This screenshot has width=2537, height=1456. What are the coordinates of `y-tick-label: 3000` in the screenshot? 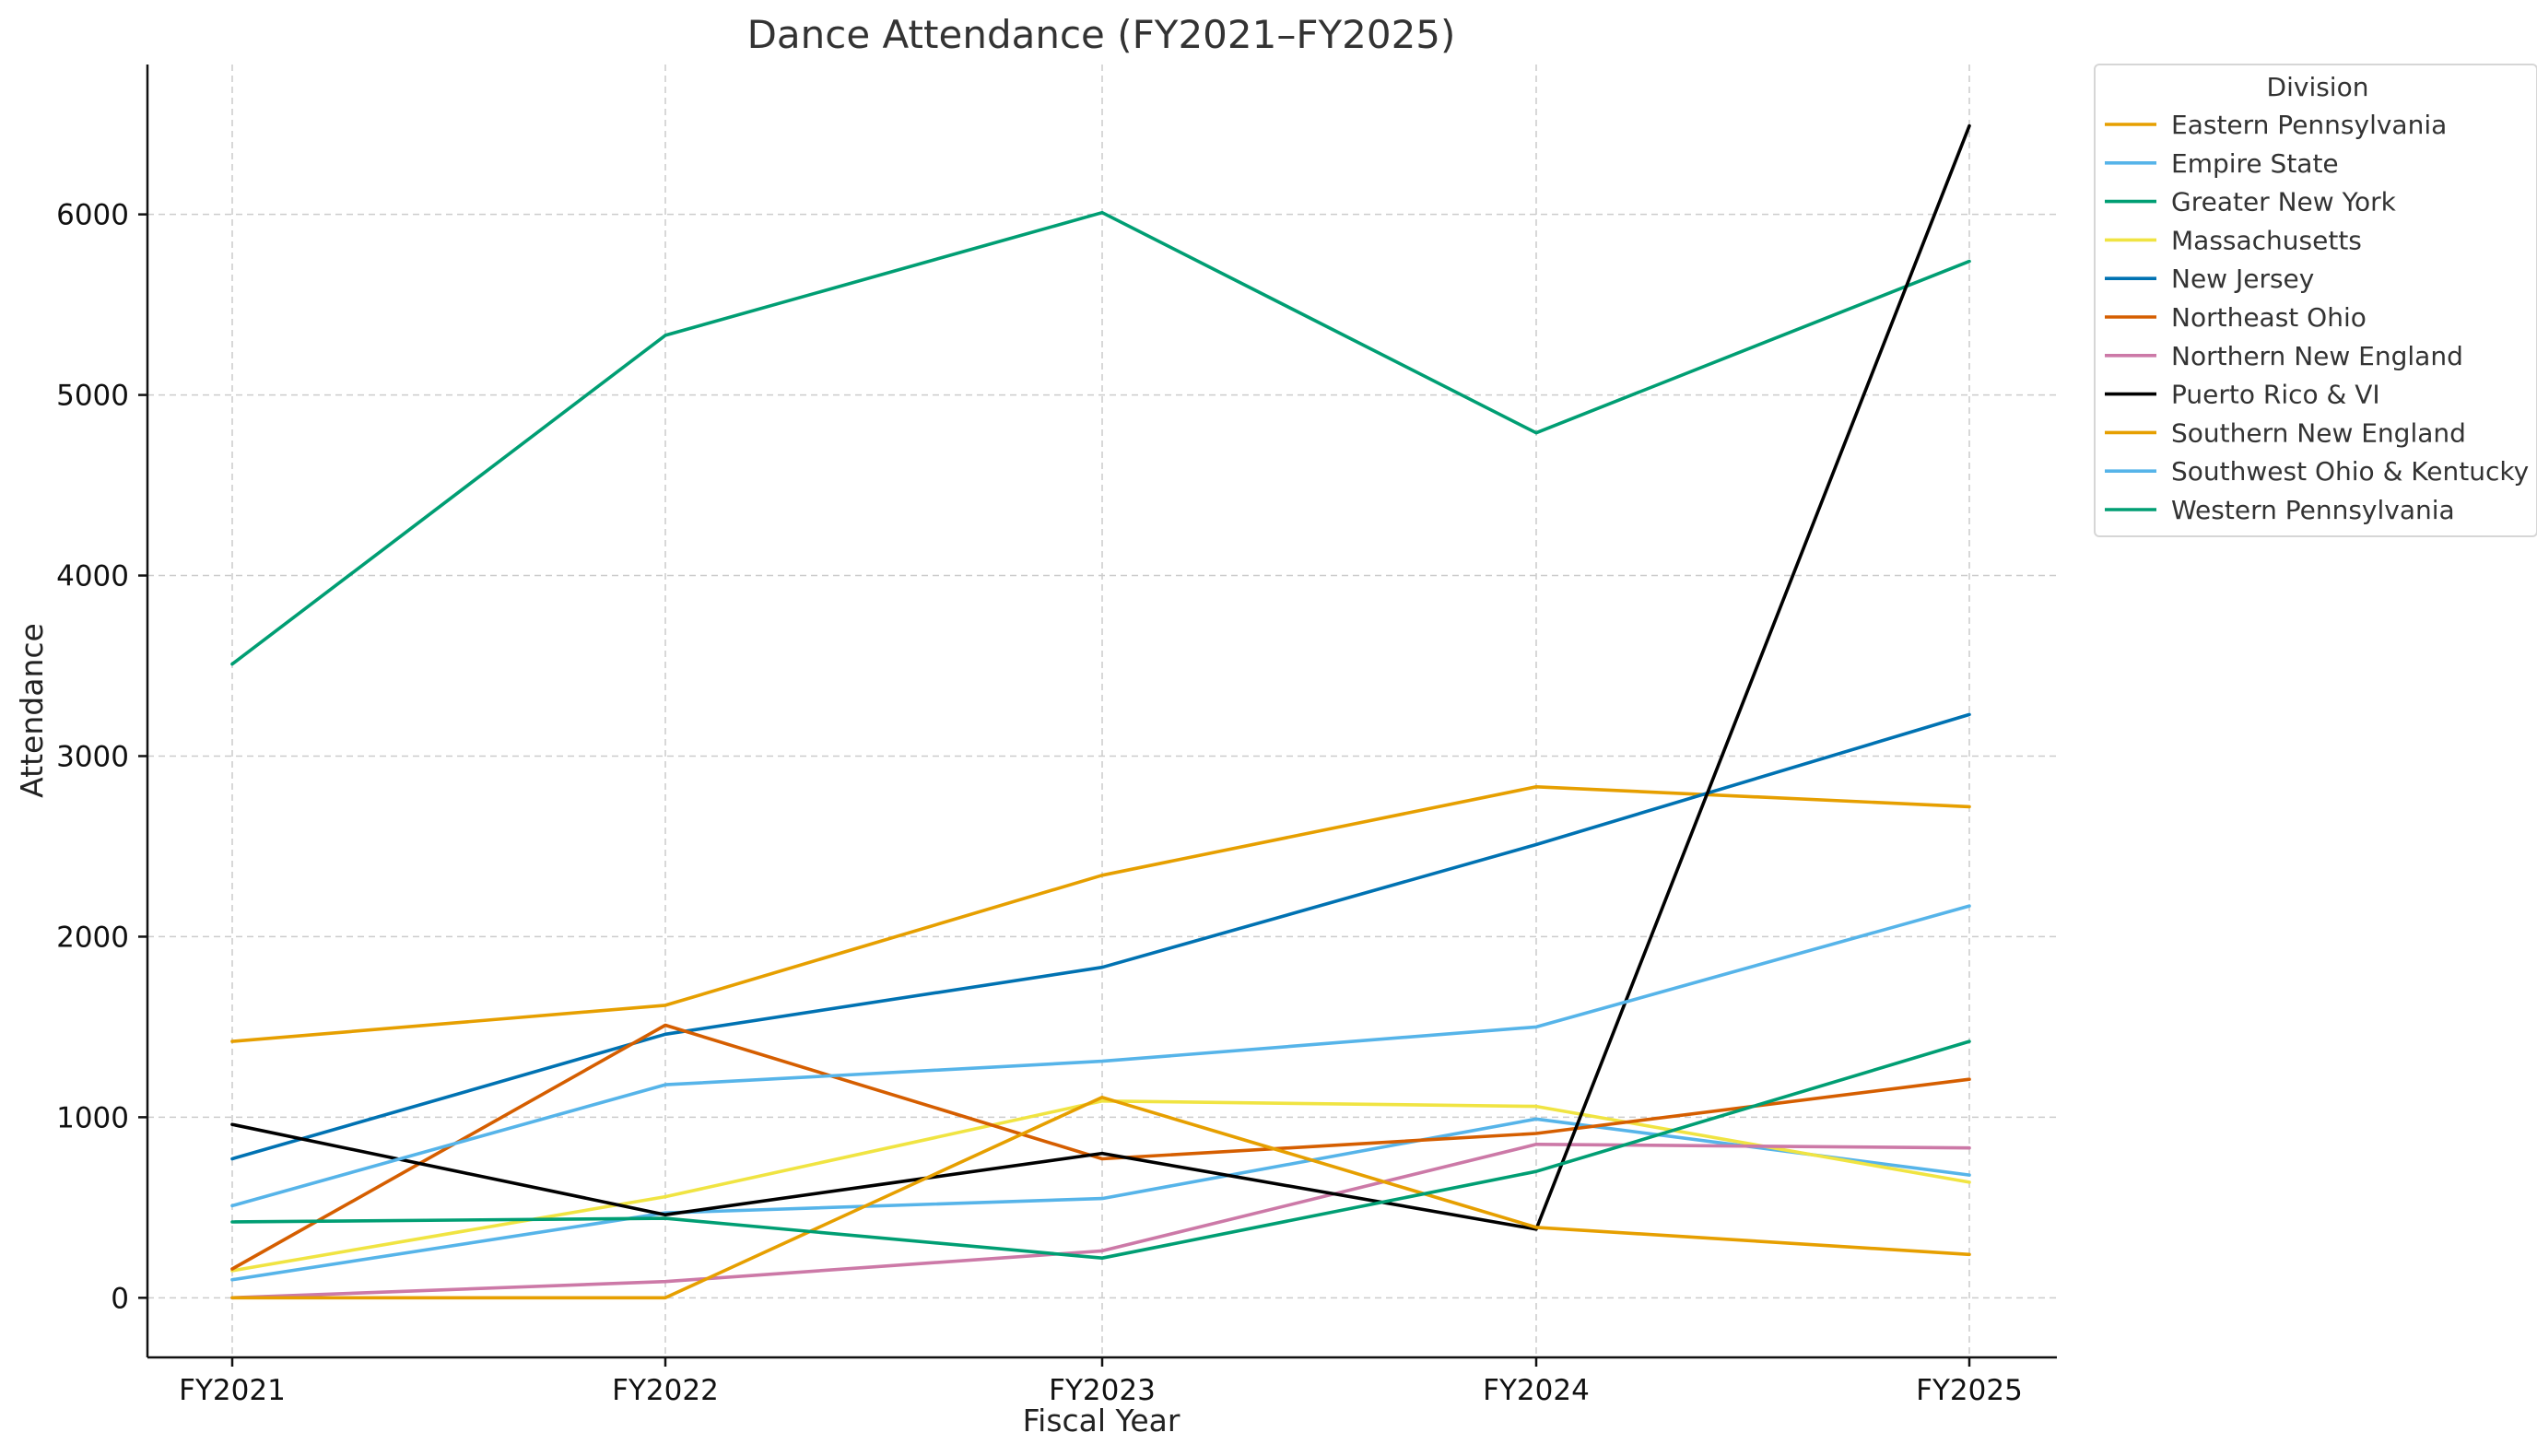 It's located at (92, 756).